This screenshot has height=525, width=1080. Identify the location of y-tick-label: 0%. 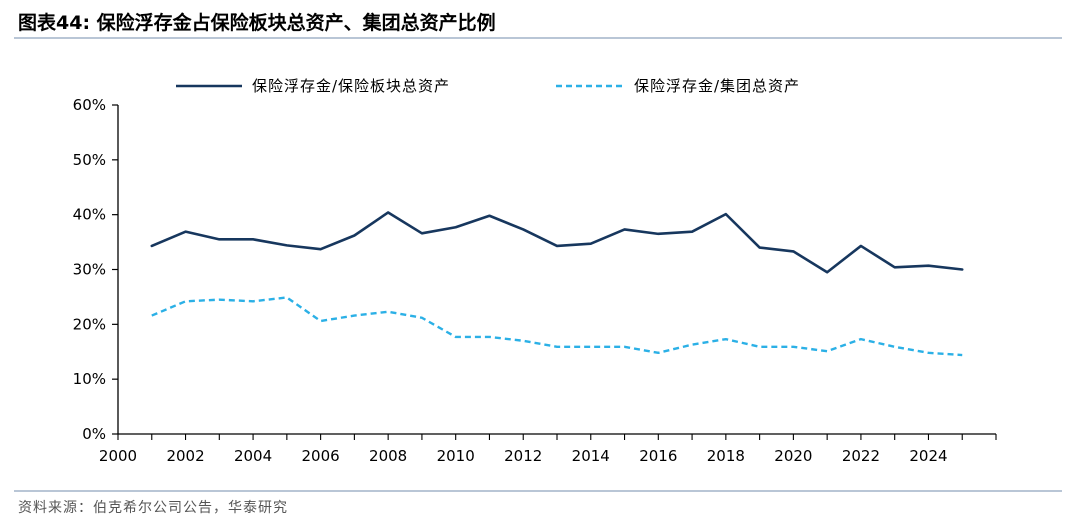
(94, 434).